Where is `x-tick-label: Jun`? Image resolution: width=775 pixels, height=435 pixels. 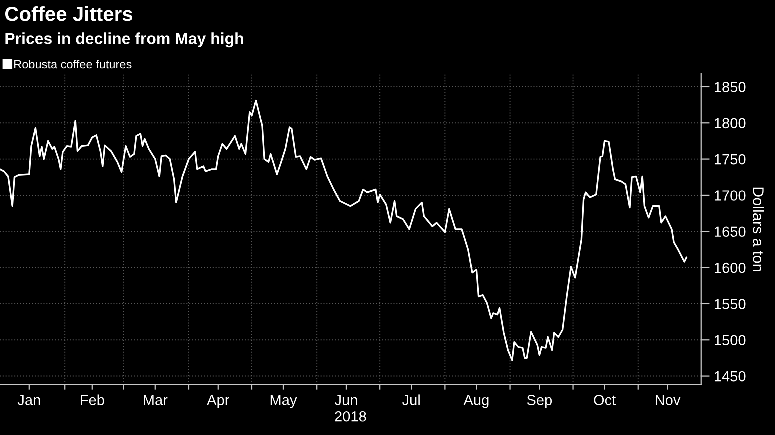 x-tick-label: Jun is located at coordinates (346, 400).